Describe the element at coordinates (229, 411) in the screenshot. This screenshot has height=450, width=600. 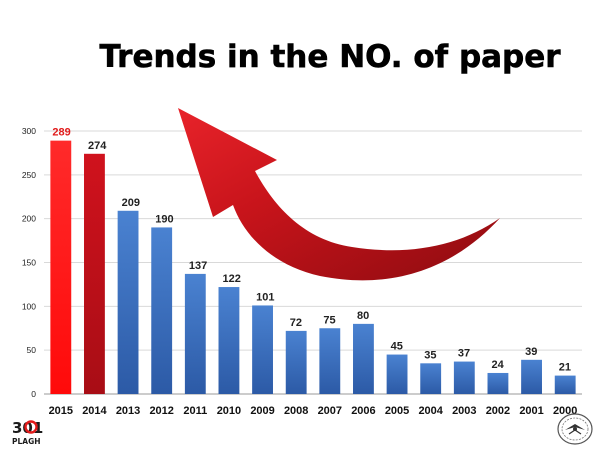
I see `x-tick-label-2010: 2010` at that location.